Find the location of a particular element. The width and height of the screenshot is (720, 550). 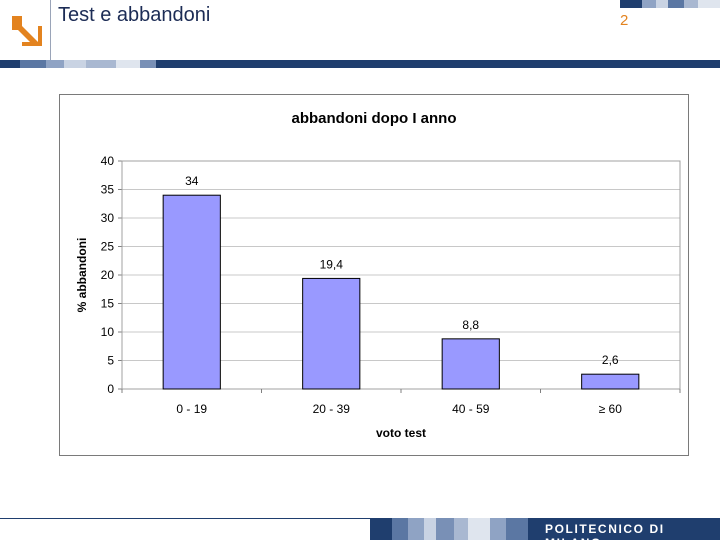

x-tick-label: 20 - 39 is located at coordinates (332, 409).